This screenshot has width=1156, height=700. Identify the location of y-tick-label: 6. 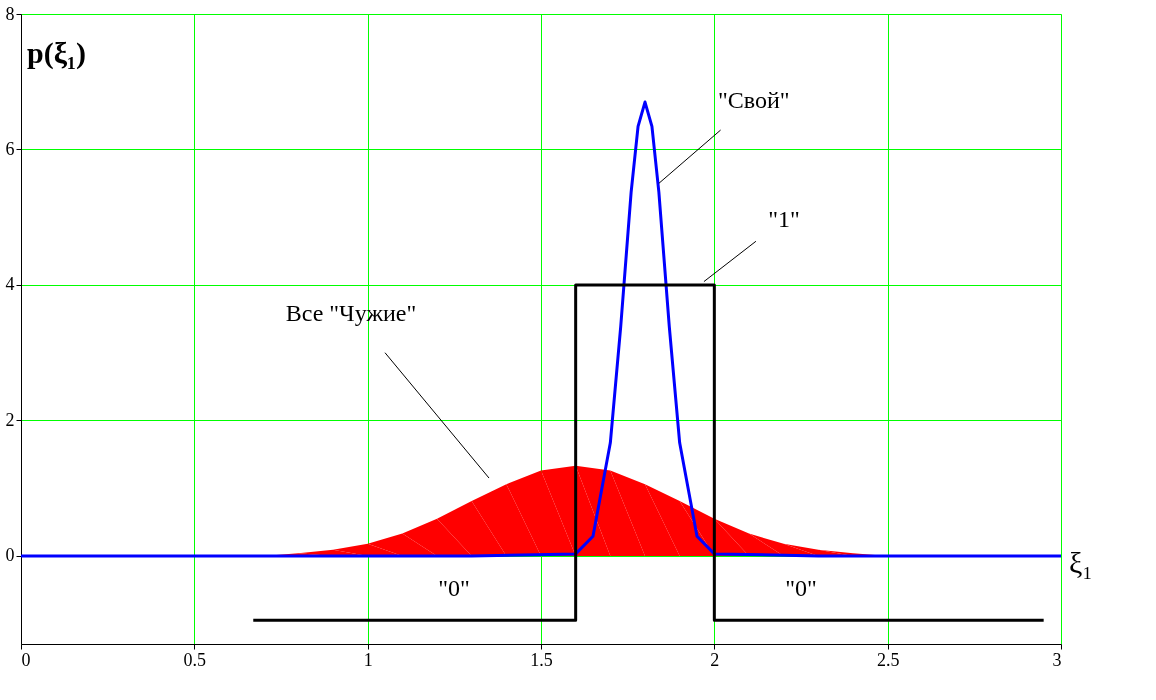
(10, 148).